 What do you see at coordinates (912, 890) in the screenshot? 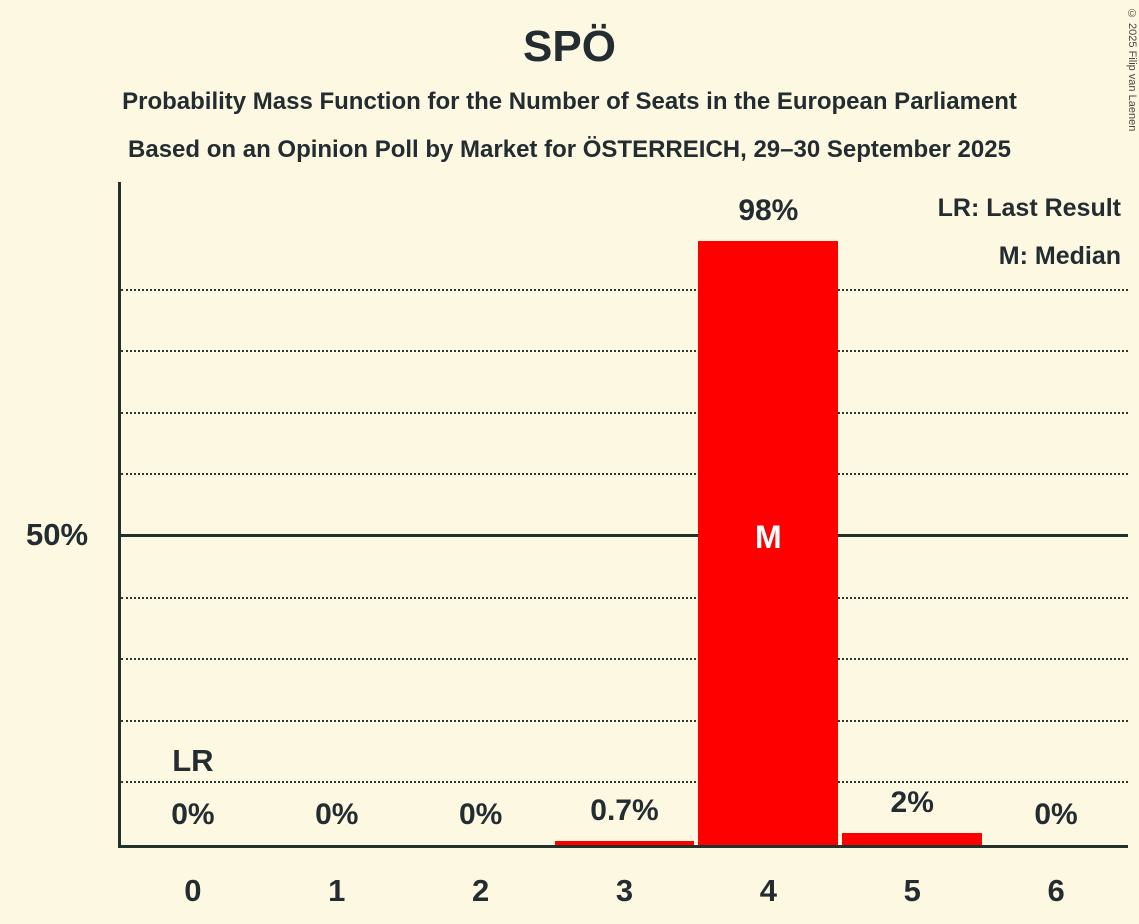
I see `x-tick-label-5: 5` at bounding box center [912, 890].